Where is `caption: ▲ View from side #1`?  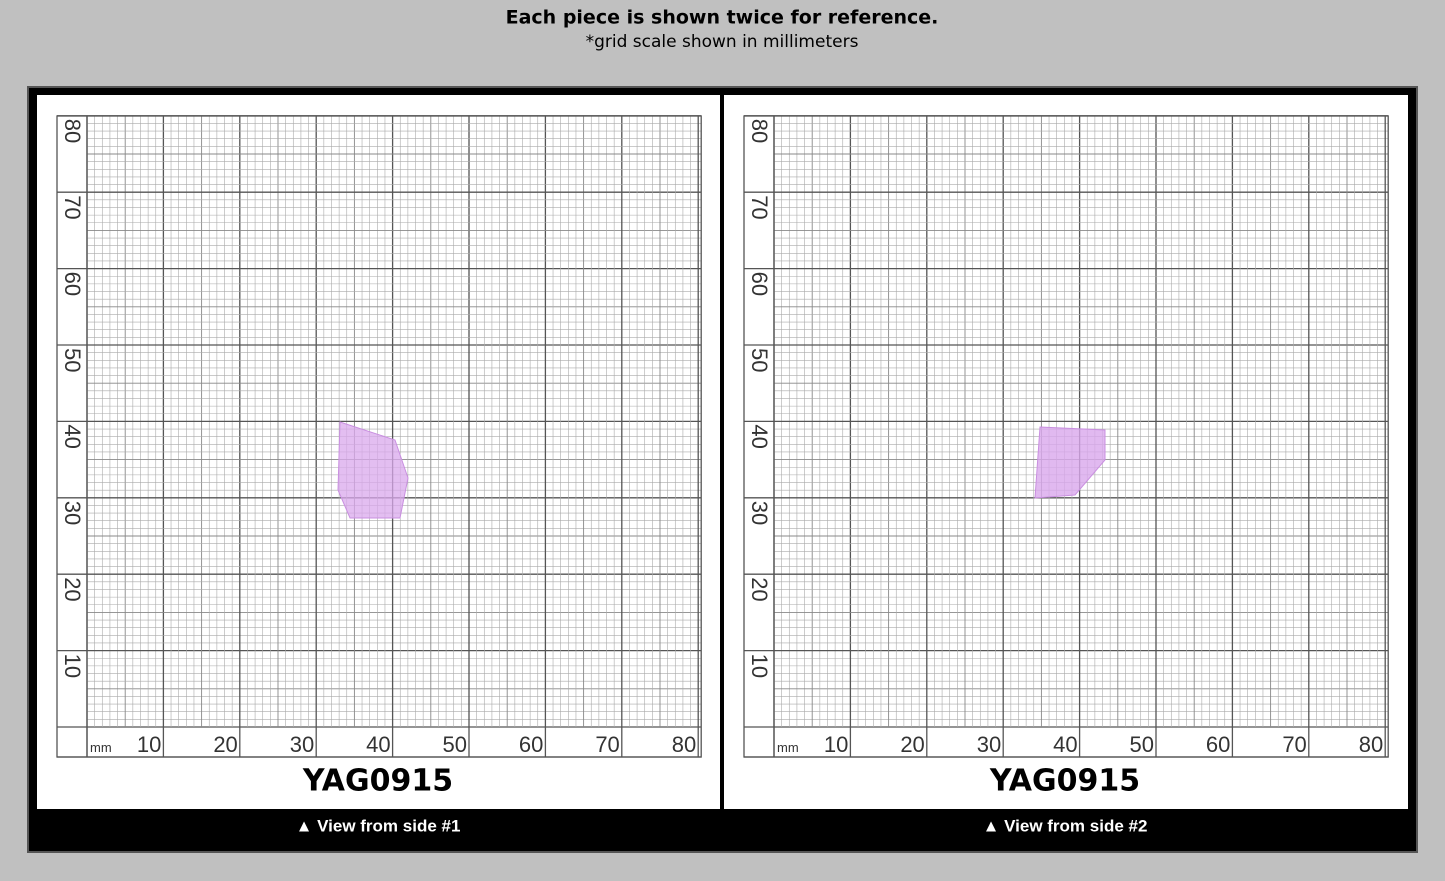 caption: ▲ View from side #1 is located at coordinates (378, 825).